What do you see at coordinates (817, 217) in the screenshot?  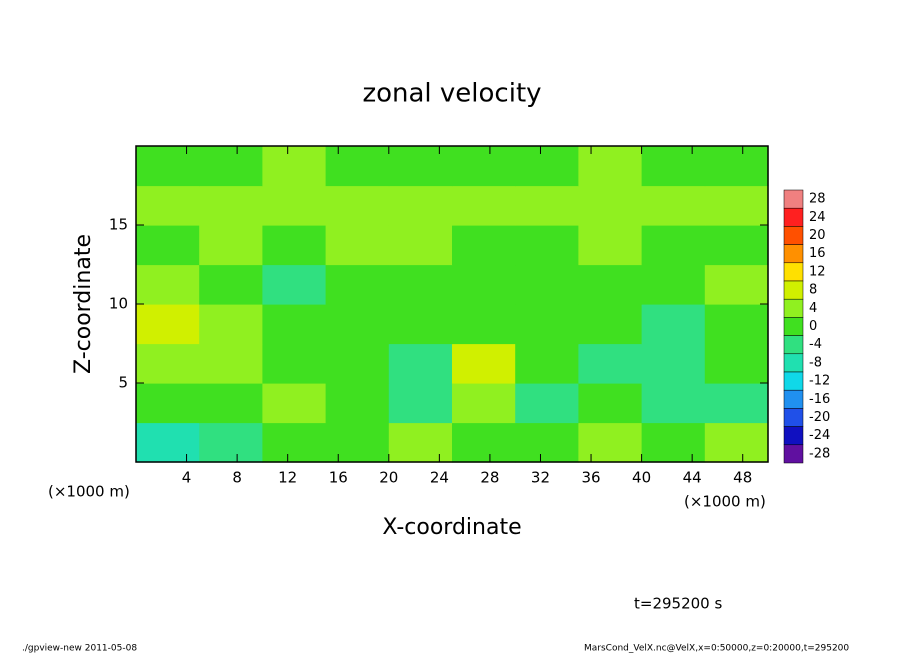 I see `colorbar-label: 24` at bounding box center [817, 217].